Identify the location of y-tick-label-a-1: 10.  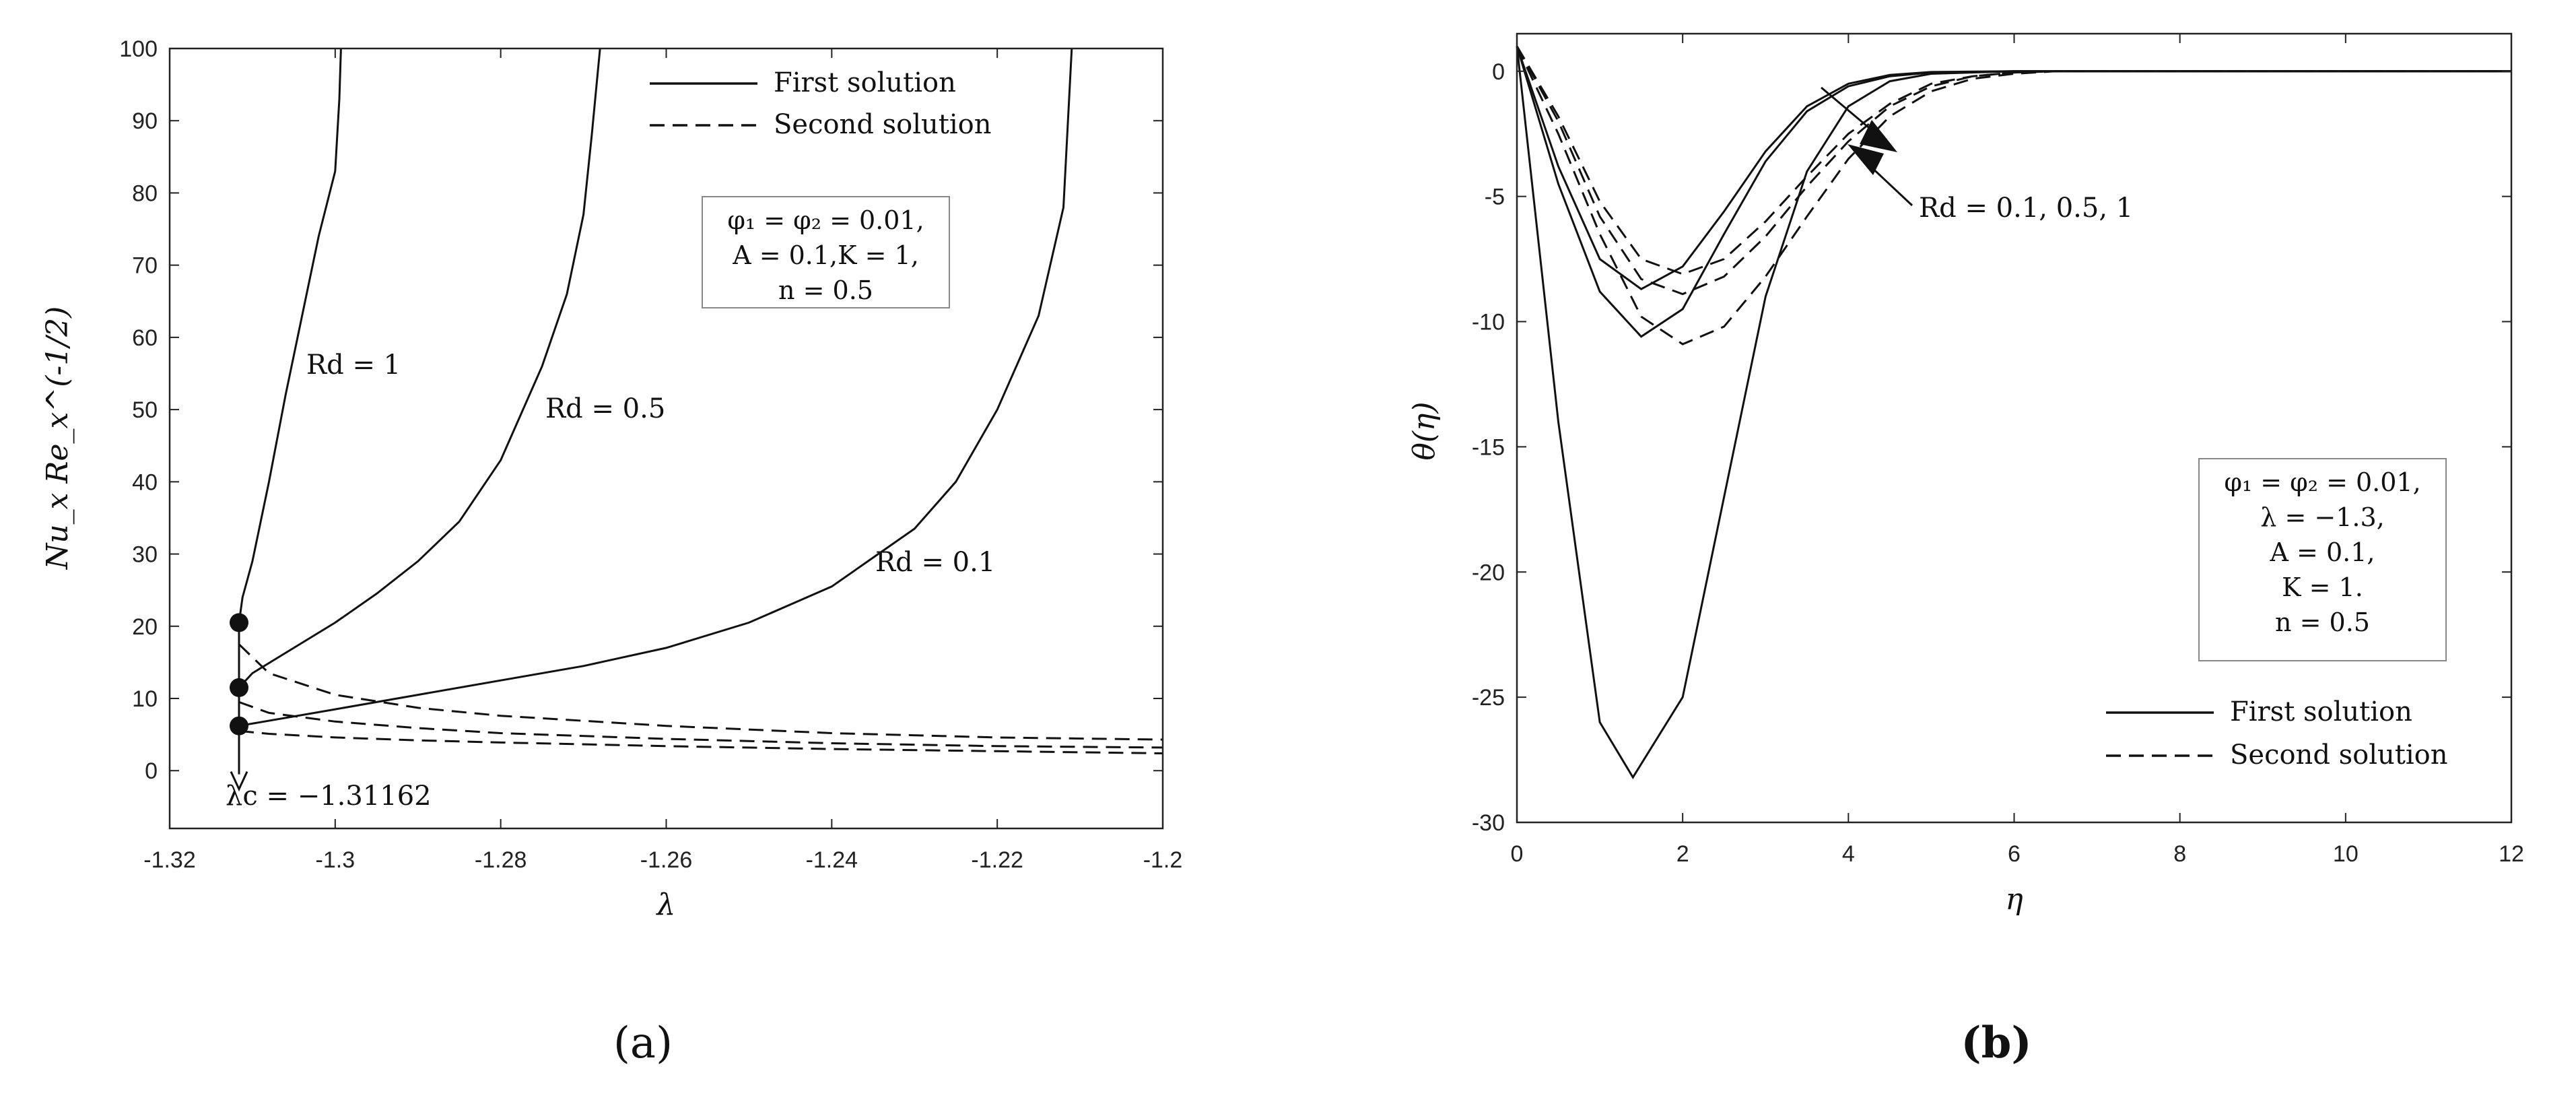
(145, 699).